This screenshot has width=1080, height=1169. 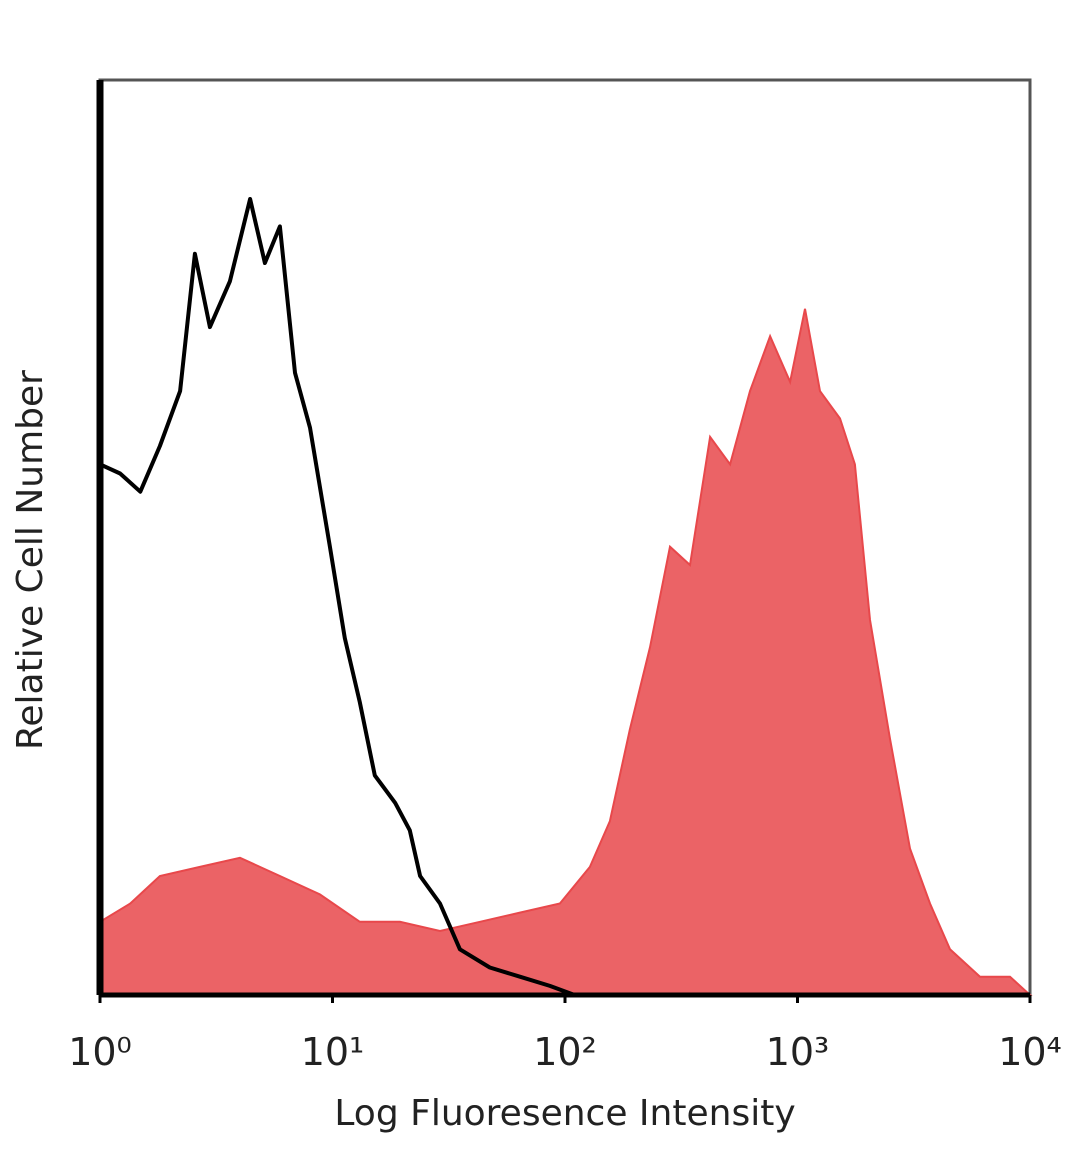 What do you see at coordinates (100, 1052) in the screenshot?
I see `x-tick-label: 10⁰` at bounding box center [100, 1052].